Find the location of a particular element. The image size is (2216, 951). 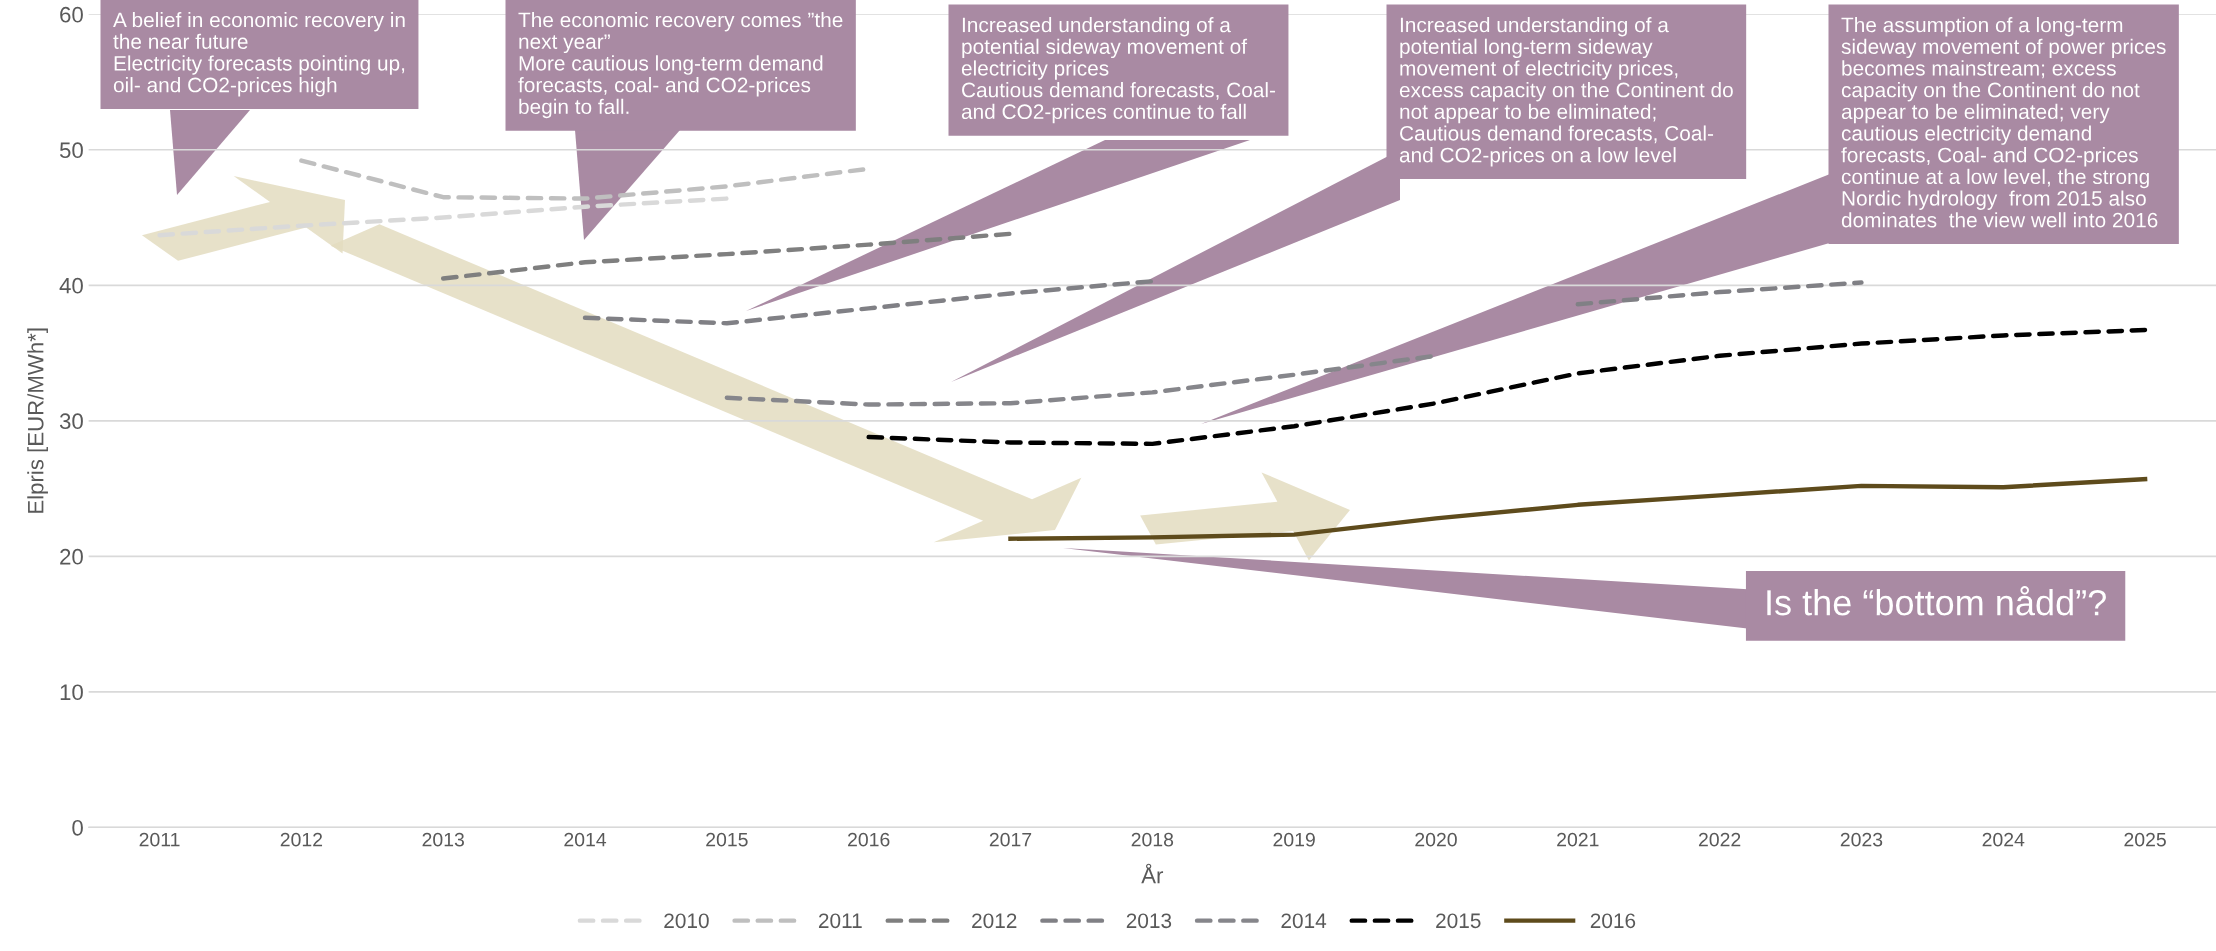

text: The assumption of a long-term sideway movement of power prices becomes mainstream; excess capacity on the Continent do not appear to be eliminated; very cautious electricity demand forecasts, Coal- and CO2-prices continue at a low level, the strong Nordic hydrology from 2015 also dominates the view well into 2016 is located at coordinates (2003, 122).